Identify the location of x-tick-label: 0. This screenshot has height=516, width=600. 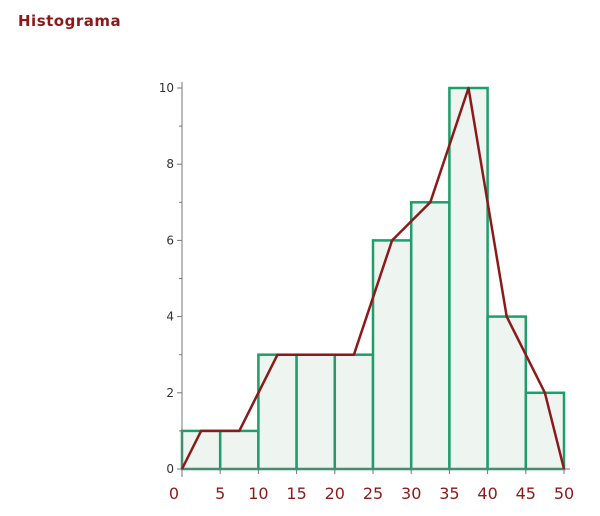
(174, 493).